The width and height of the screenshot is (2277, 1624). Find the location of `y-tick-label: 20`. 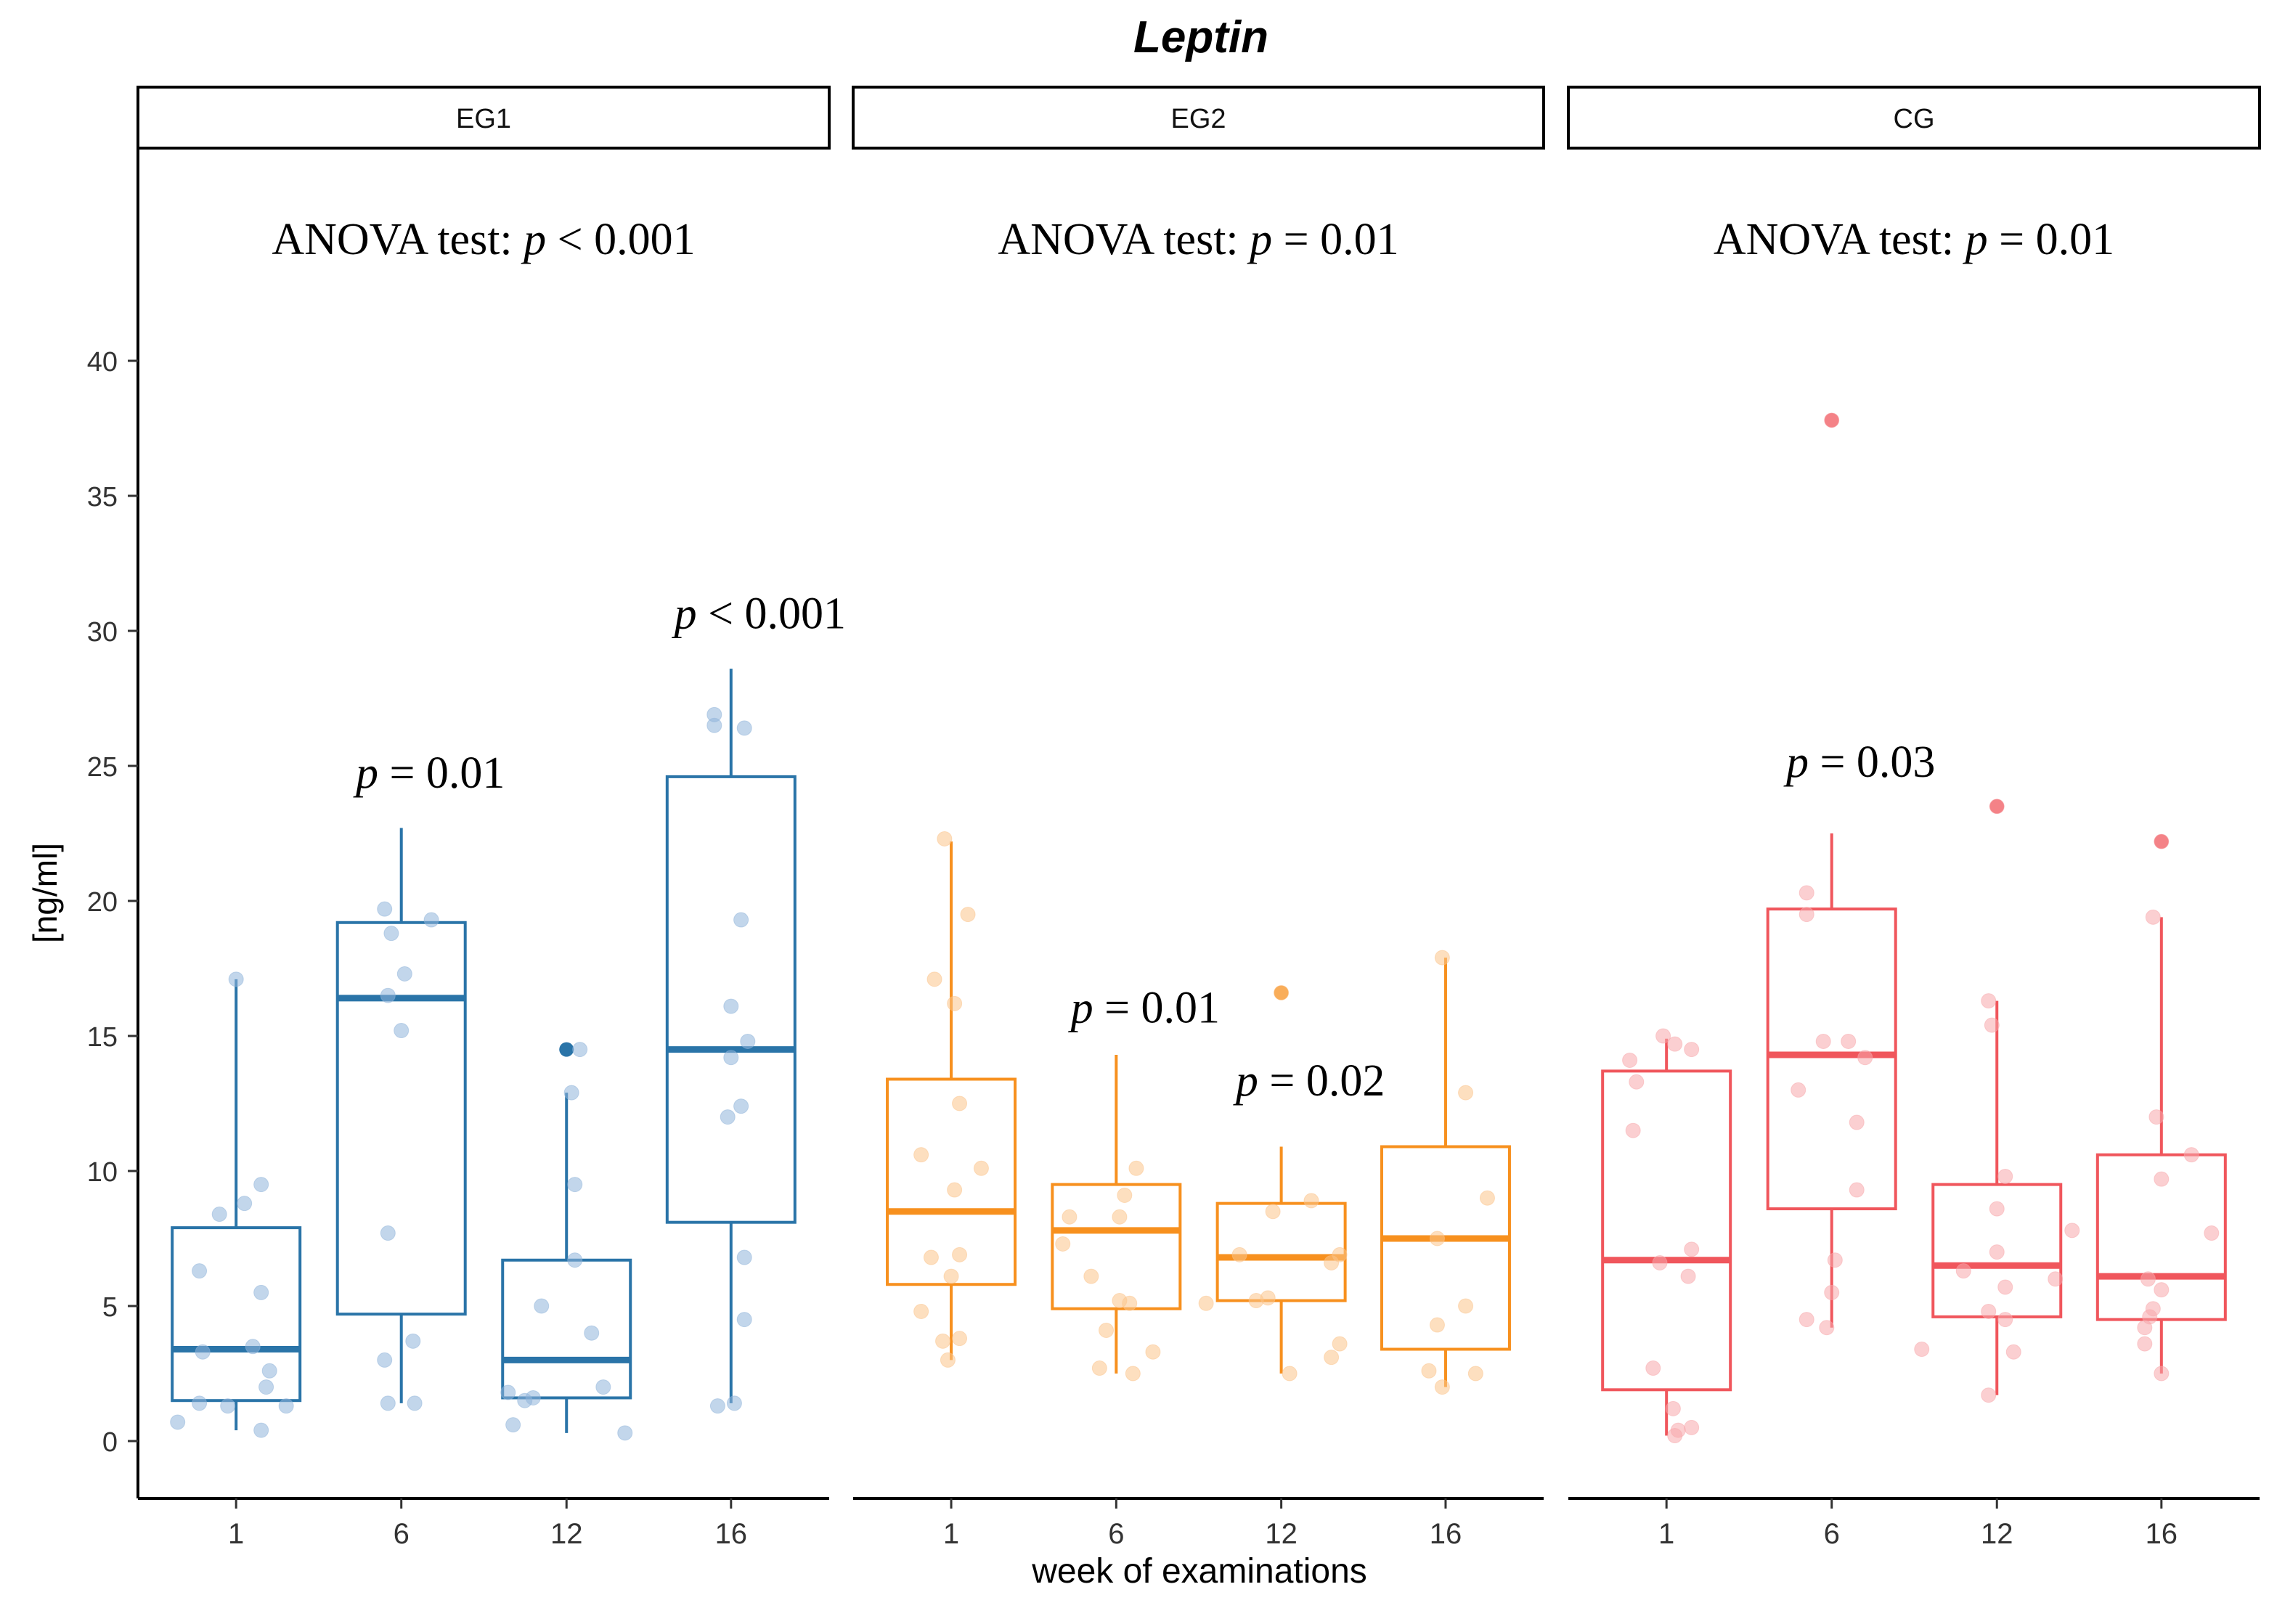

y-tick-label: 20 is located at coordinates (102, 902).